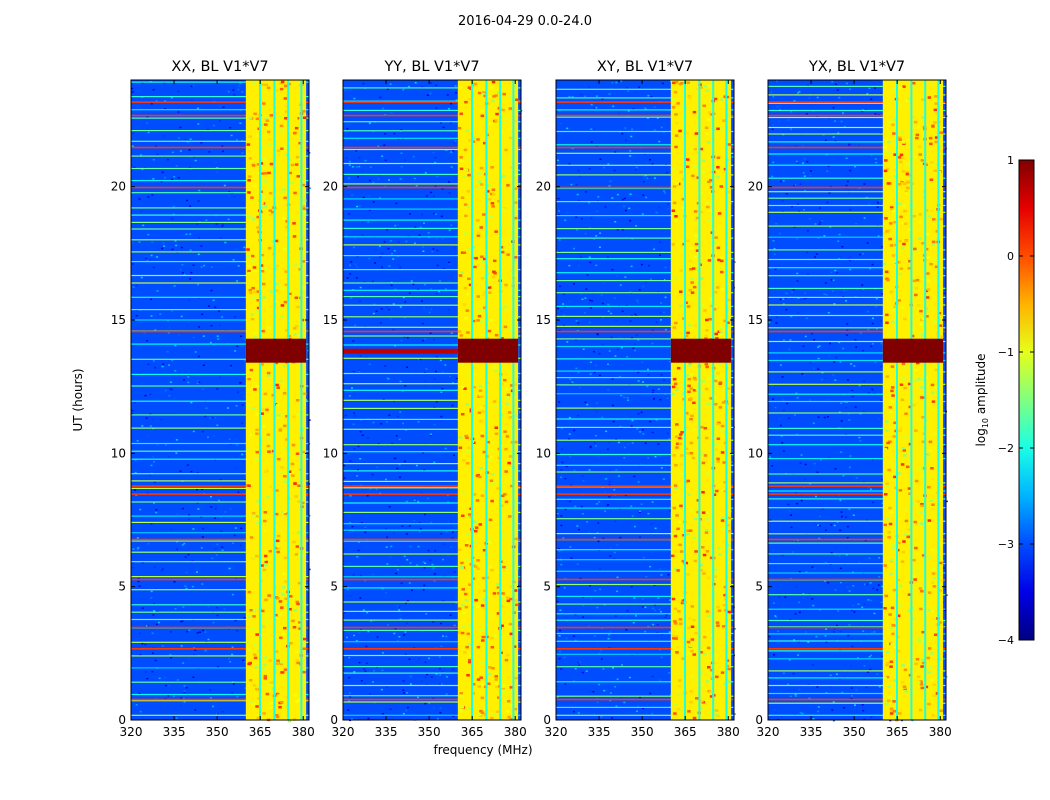 This screenshot has width=1050, height=800. I want to click on y-tick-label: 5, so click(334, 587).